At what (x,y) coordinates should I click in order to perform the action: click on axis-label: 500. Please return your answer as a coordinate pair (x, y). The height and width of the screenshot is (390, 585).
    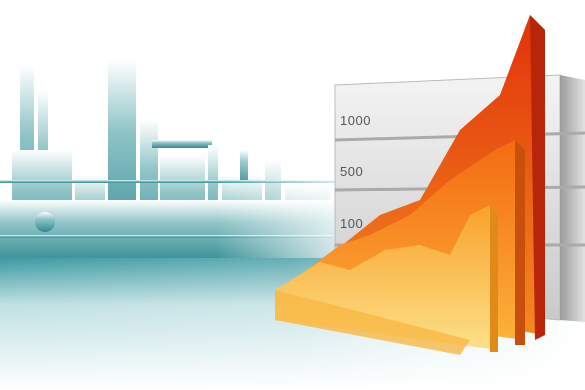
    Looking at the image, I should click on (351, 171).